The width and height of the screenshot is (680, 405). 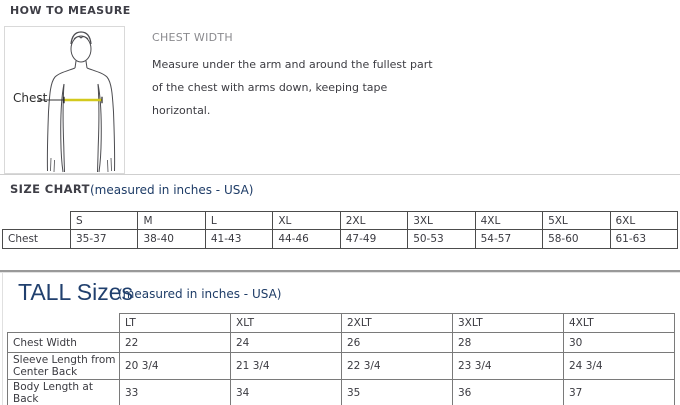 I want to click on row-label: Sleeve Length from Center Back, so click(x=63, y=366).